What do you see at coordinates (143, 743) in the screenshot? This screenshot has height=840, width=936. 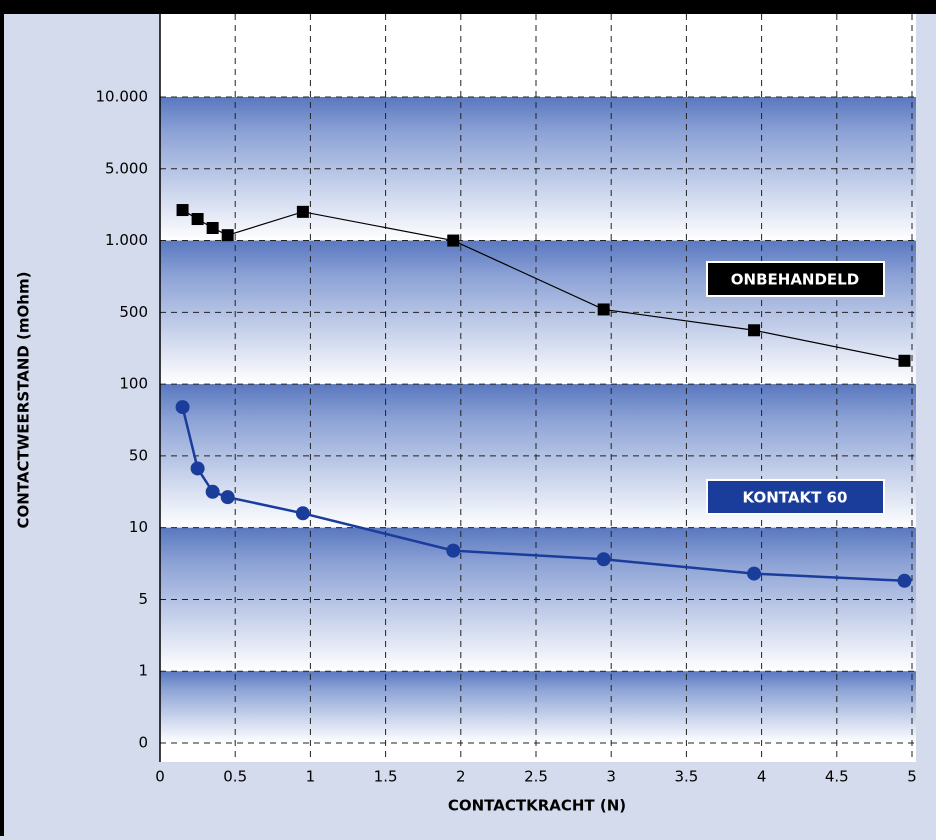 I see `y-tick-label: 0` at bounding box center [143, 743].